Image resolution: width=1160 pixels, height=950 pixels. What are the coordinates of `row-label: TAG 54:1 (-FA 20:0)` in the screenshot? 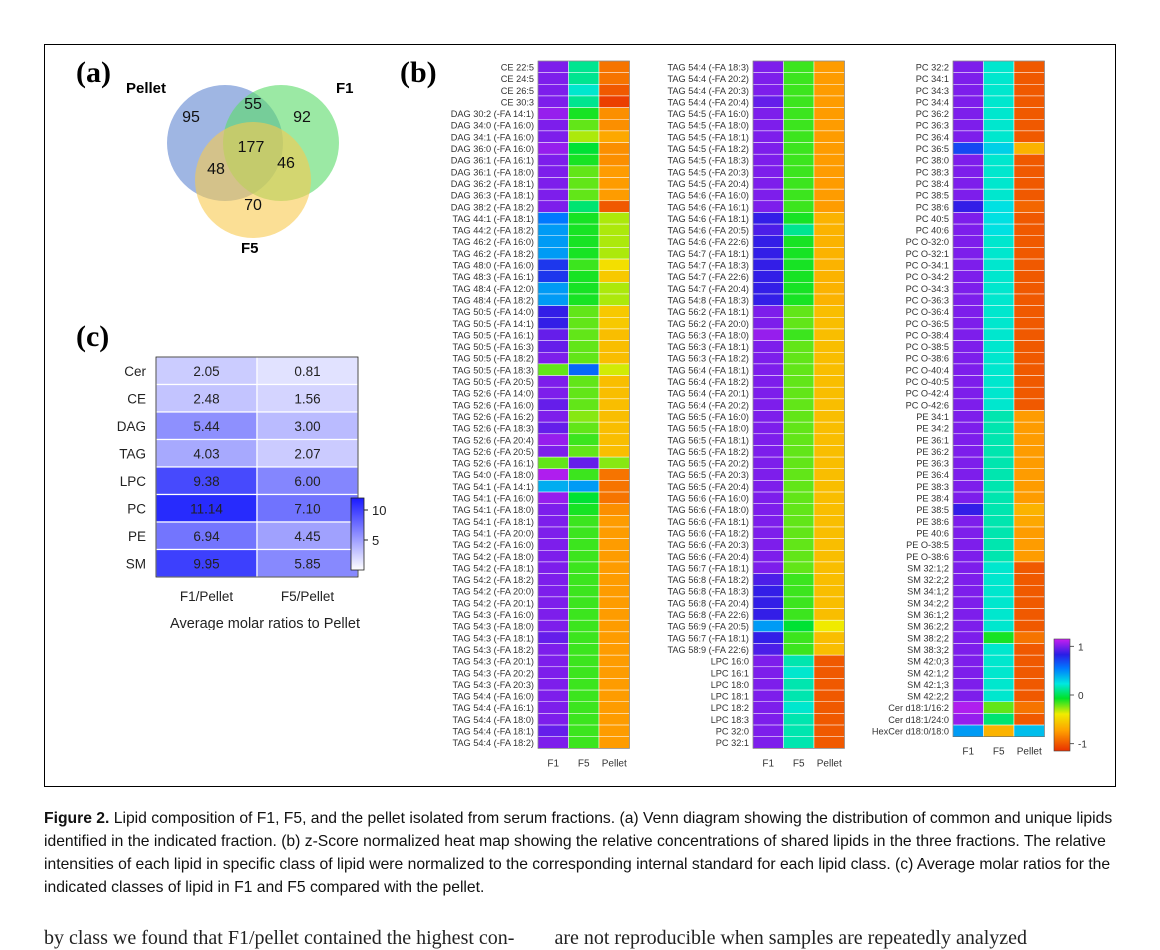 It's located at (493, 533).